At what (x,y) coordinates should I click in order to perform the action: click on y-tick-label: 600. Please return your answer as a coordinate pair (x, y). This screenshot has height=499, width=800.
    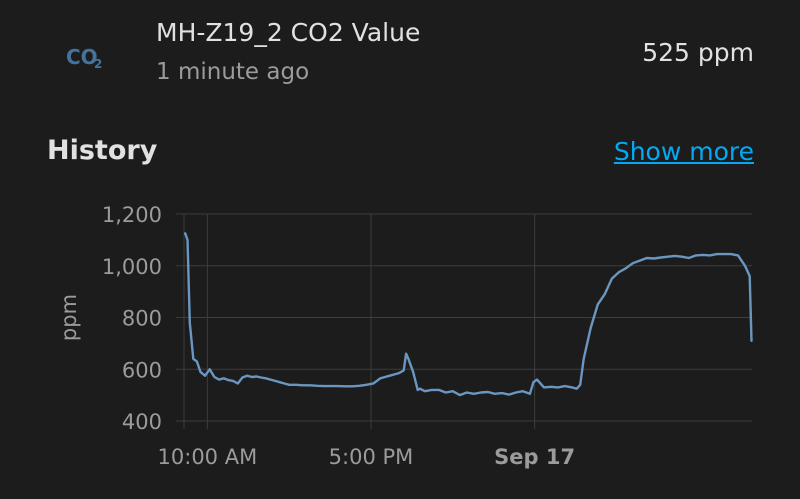
    Looking at the image, I should click on (142, 370).